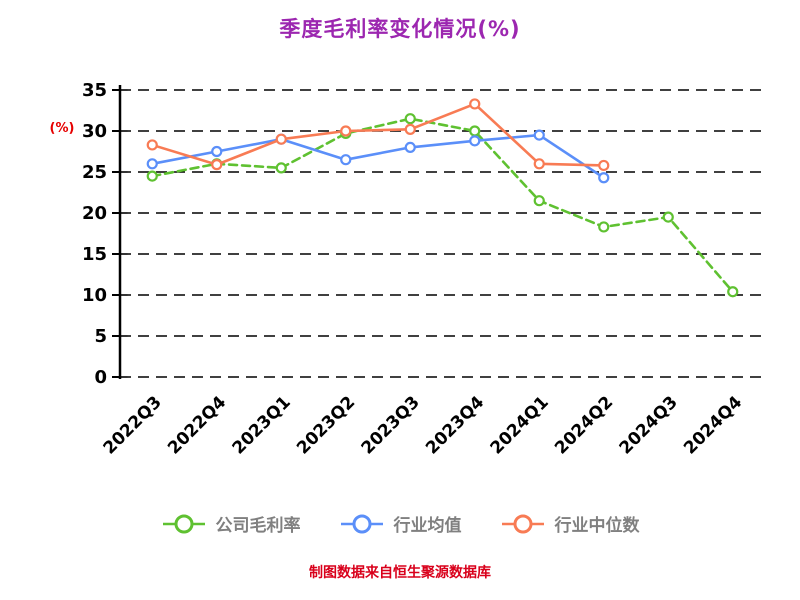 The height and width of the screenshot is (600, 800). What do you see at coordinates (326, 425) in the screenshot?
I see `x-tick-label: 2023Q2` at bounding box center [326, 425].